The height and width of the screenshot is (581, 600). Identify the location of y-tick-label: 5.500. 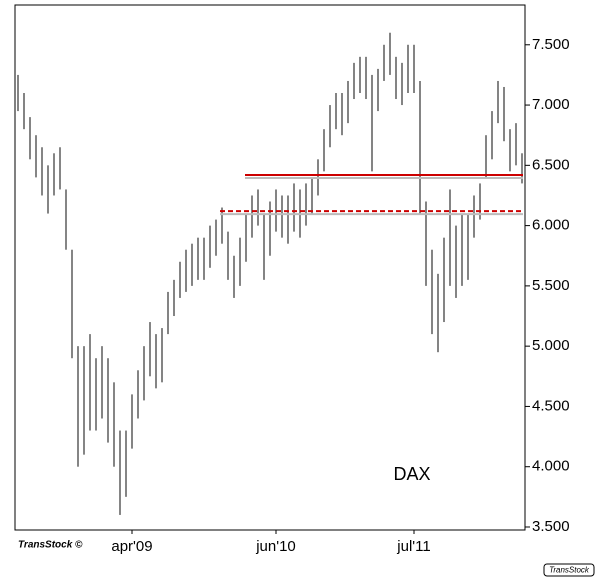
(551, 285).